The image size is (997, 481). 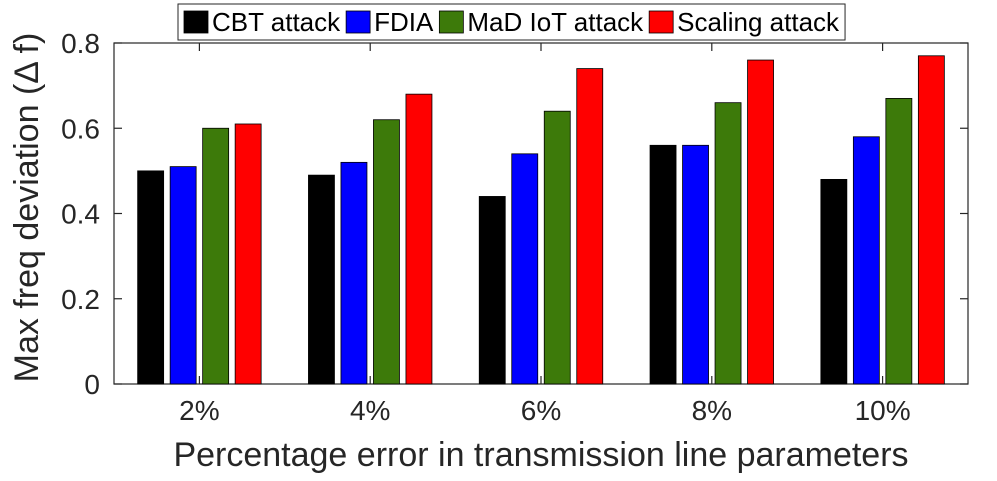 I want to click on y-tick-label: 0, so click(x=92, y=384).